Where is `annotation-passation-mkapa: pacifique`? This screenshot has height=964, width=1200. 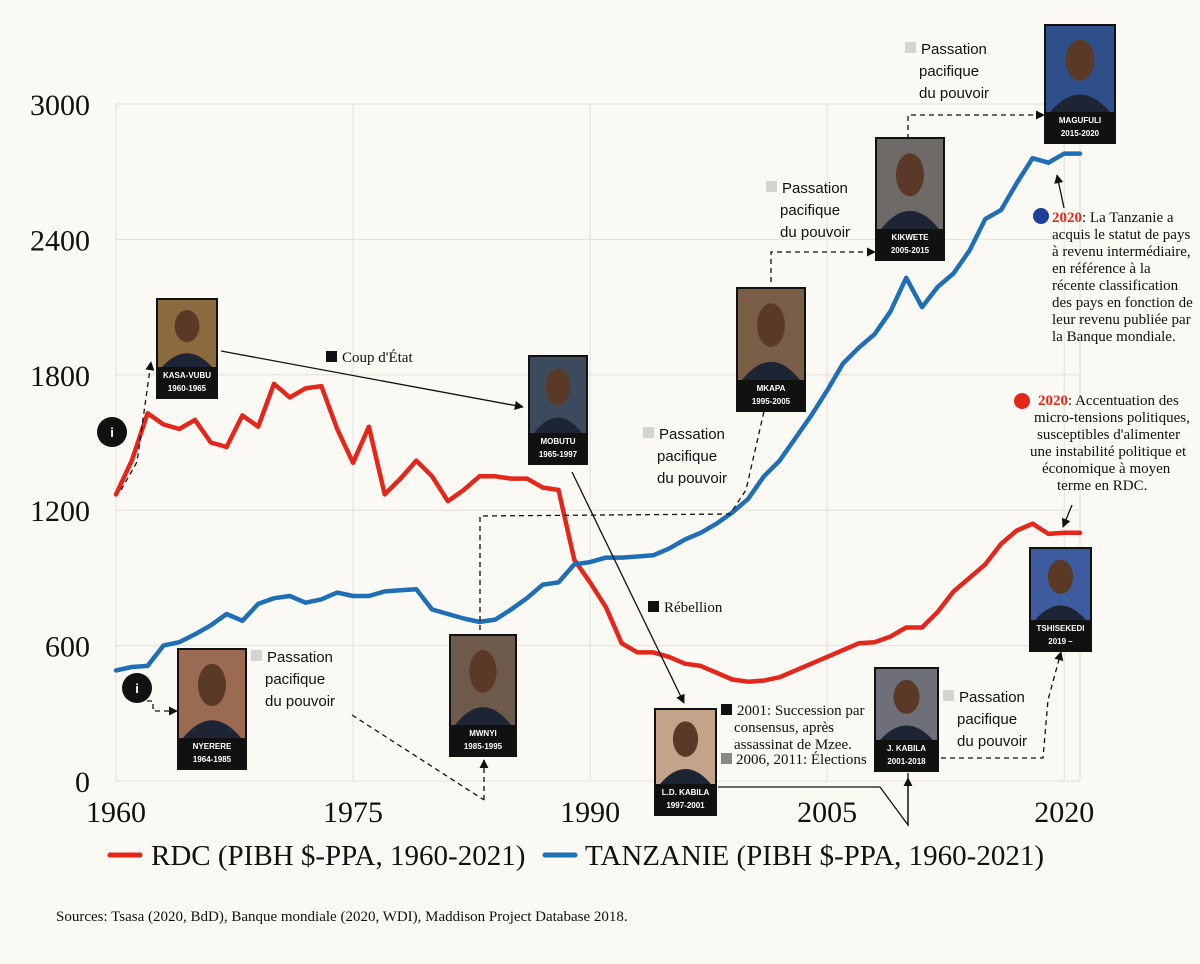
annotation-passation-mkapa: pacifique is located at coordinates (687, 456).